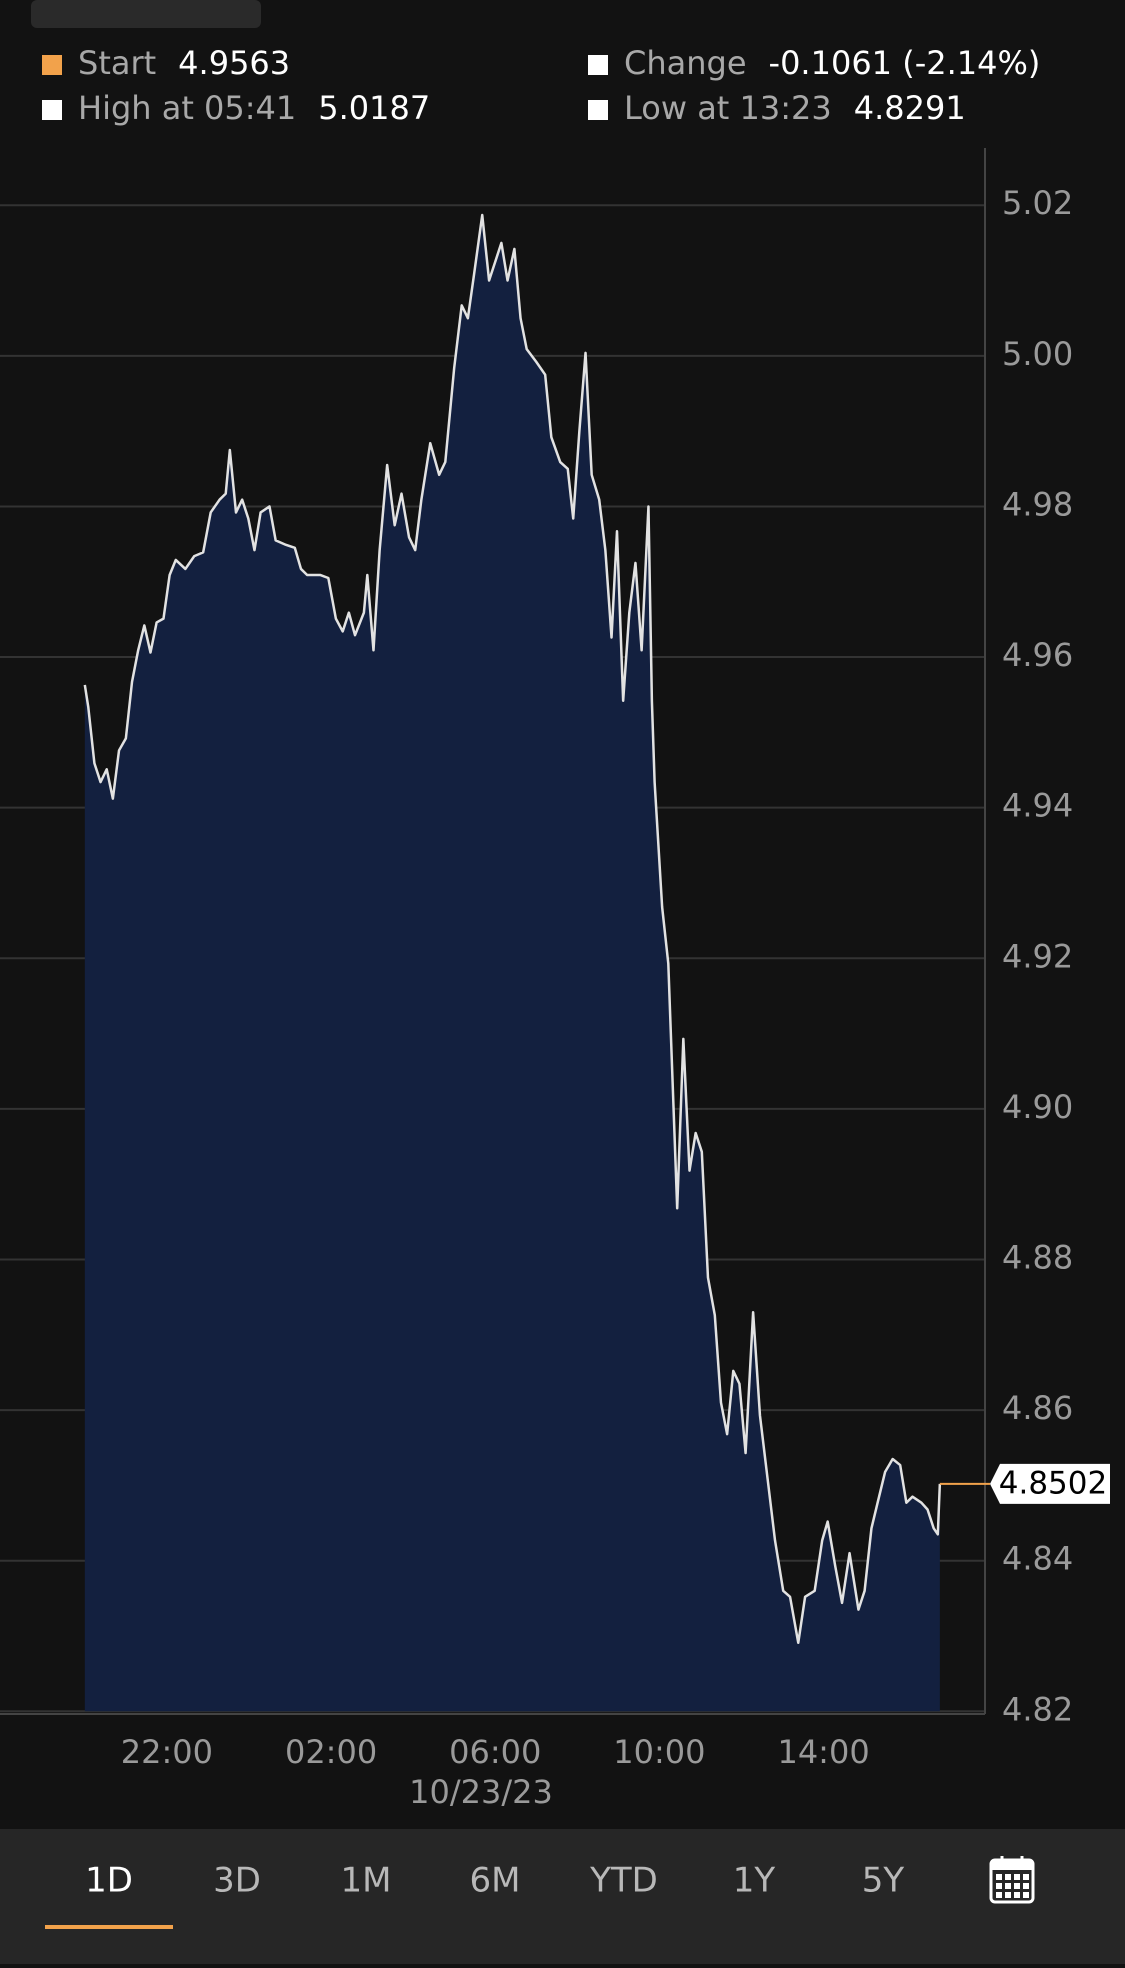 The width and height of the screenshot is (1125, 1968). Describe the element at coordinates (1037, 806) in the screenshot. I see `y-tick-label: 4.94` at that location.